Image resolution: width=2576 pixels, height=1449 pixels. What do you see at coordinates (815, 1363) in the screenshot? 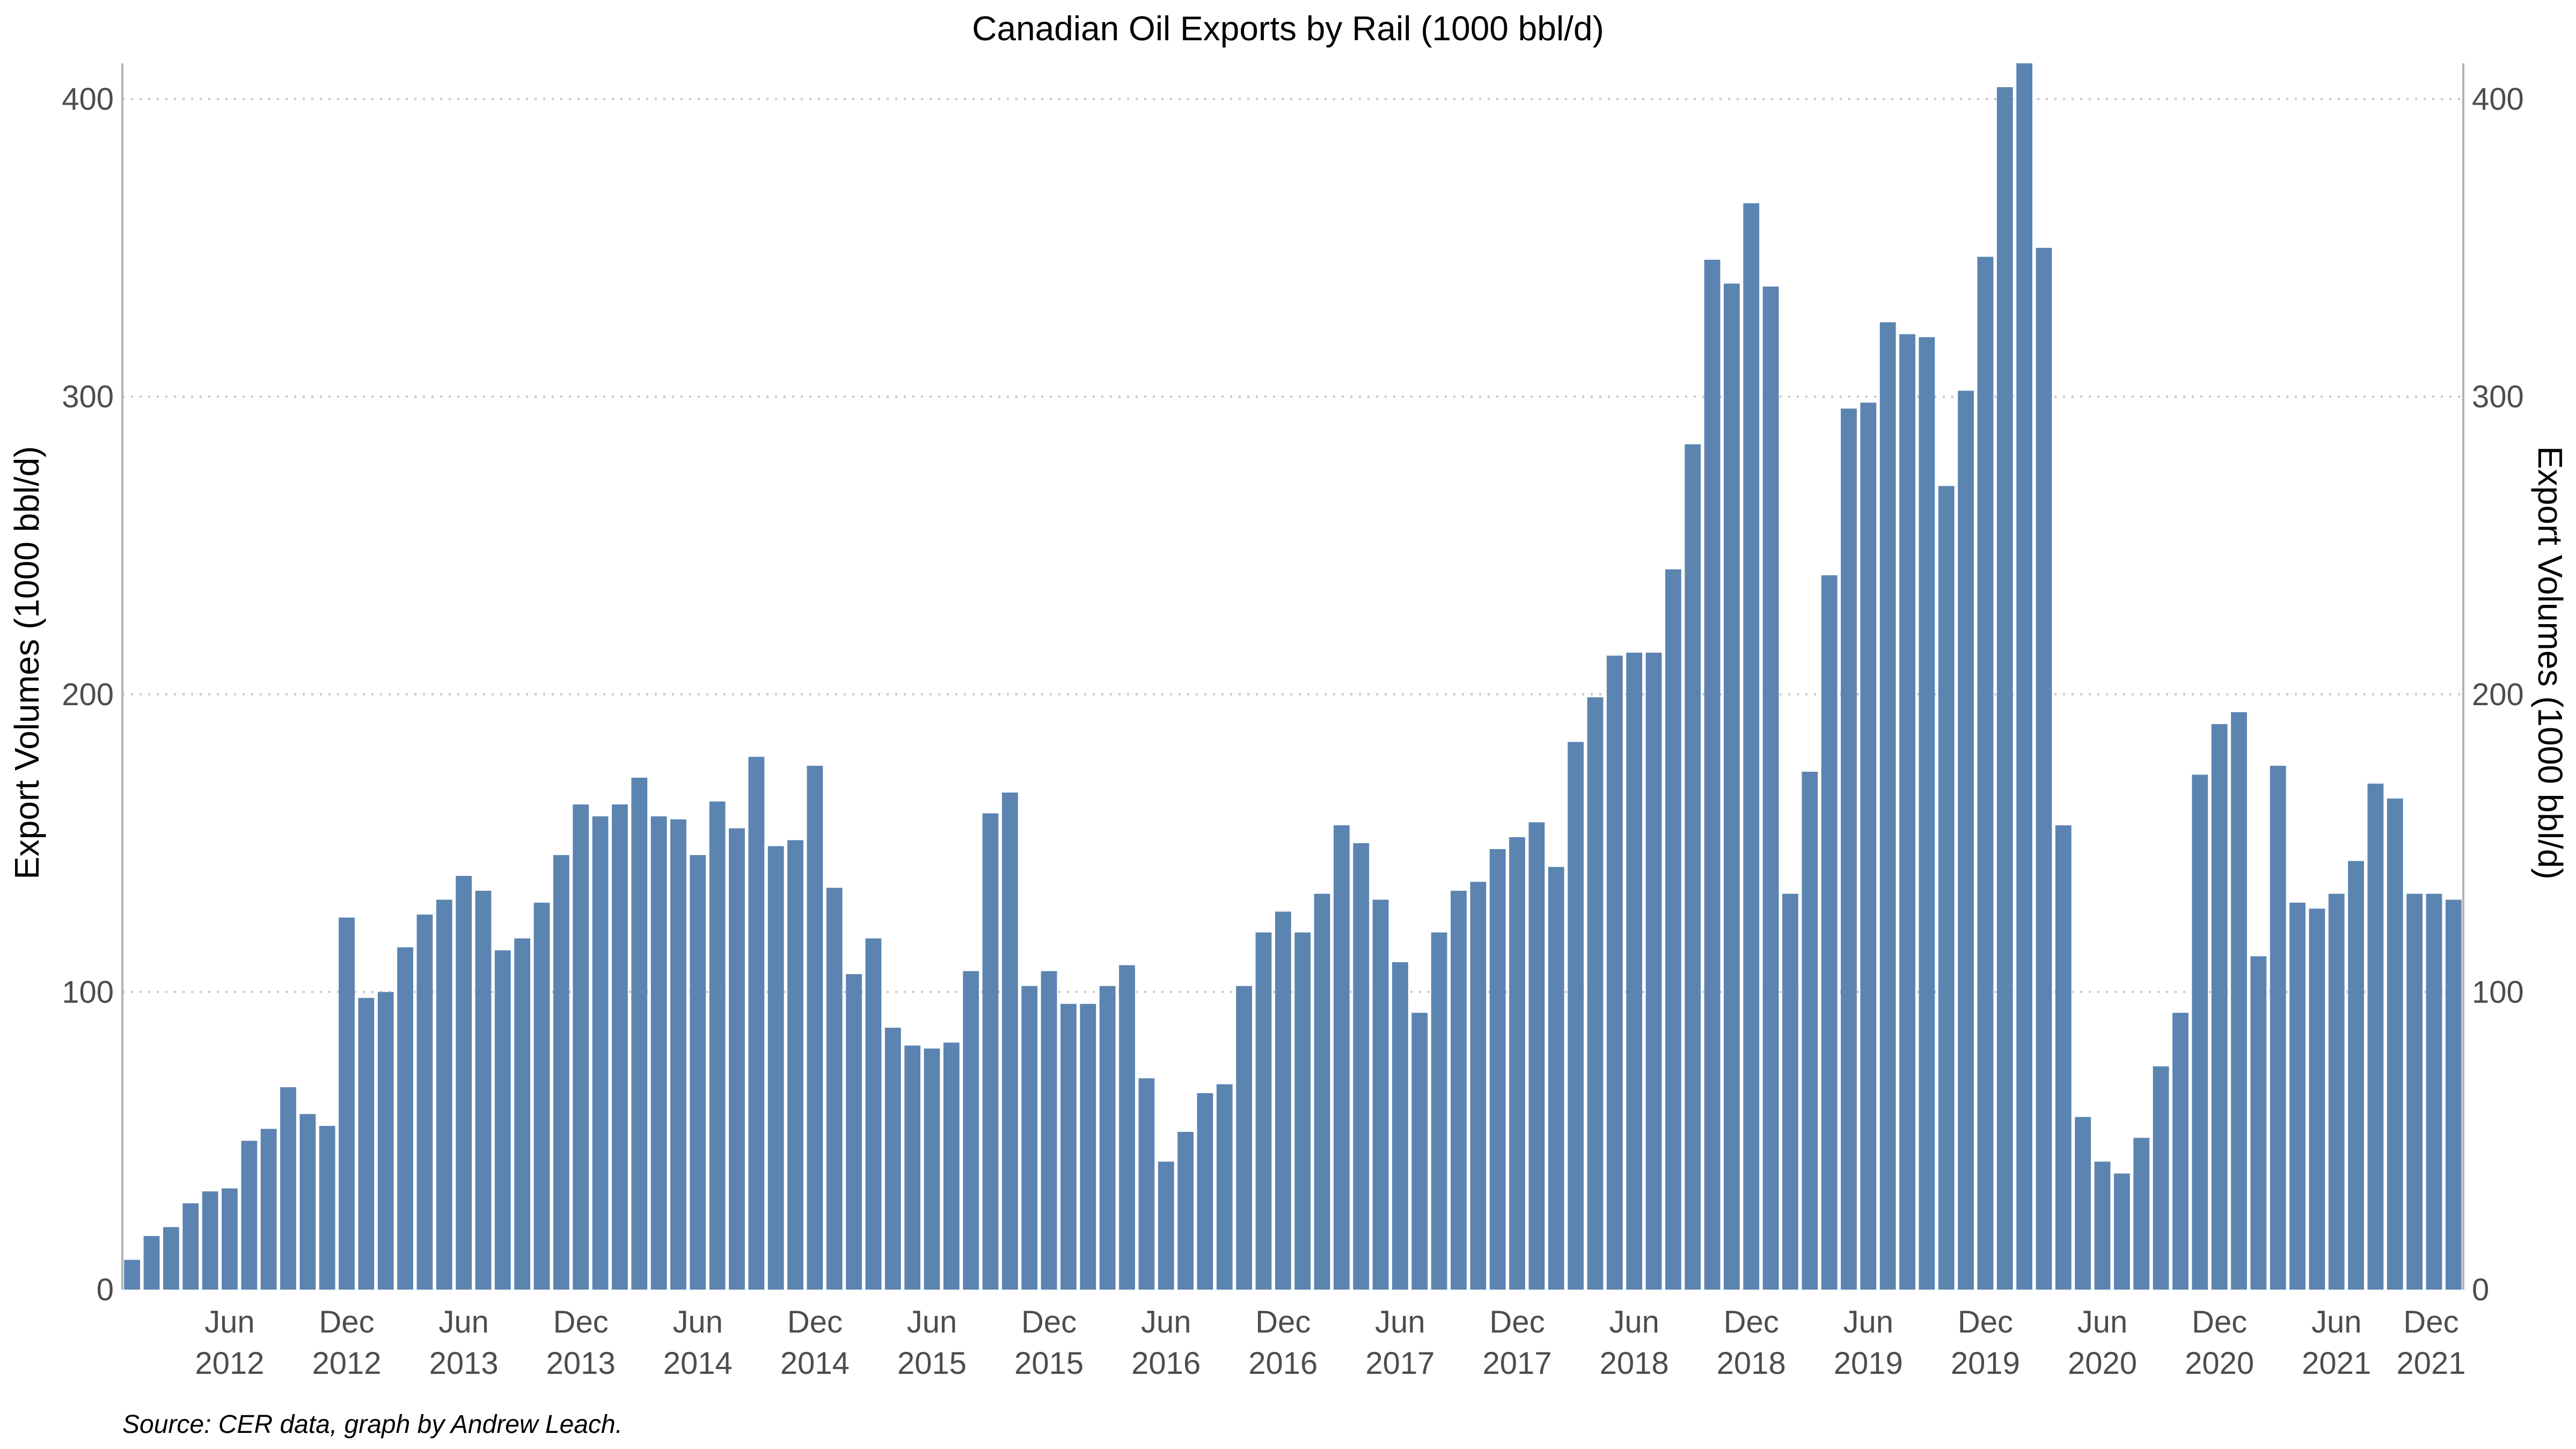
I see `x-tick-label-year: 2014` at bounding box center [815, 1363].